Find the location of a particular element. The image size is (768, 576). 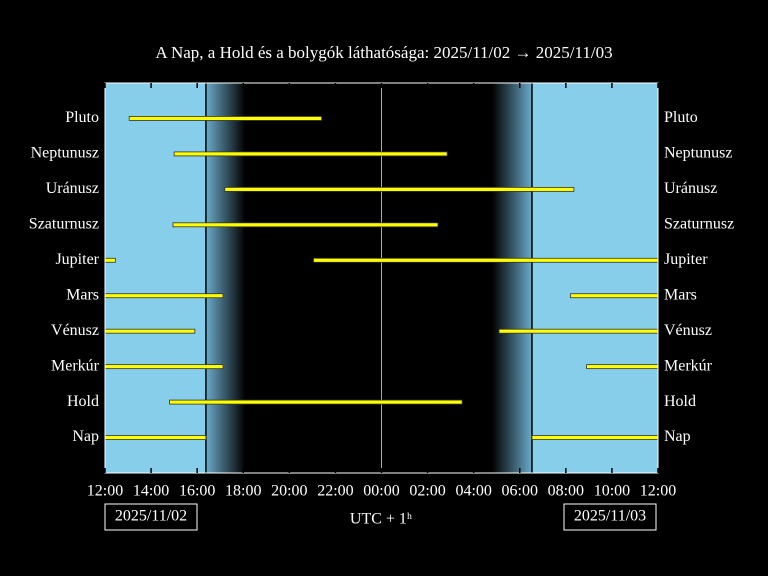

x-axis-label: UTC + 1ʰ is located at coordinates (381, 519).